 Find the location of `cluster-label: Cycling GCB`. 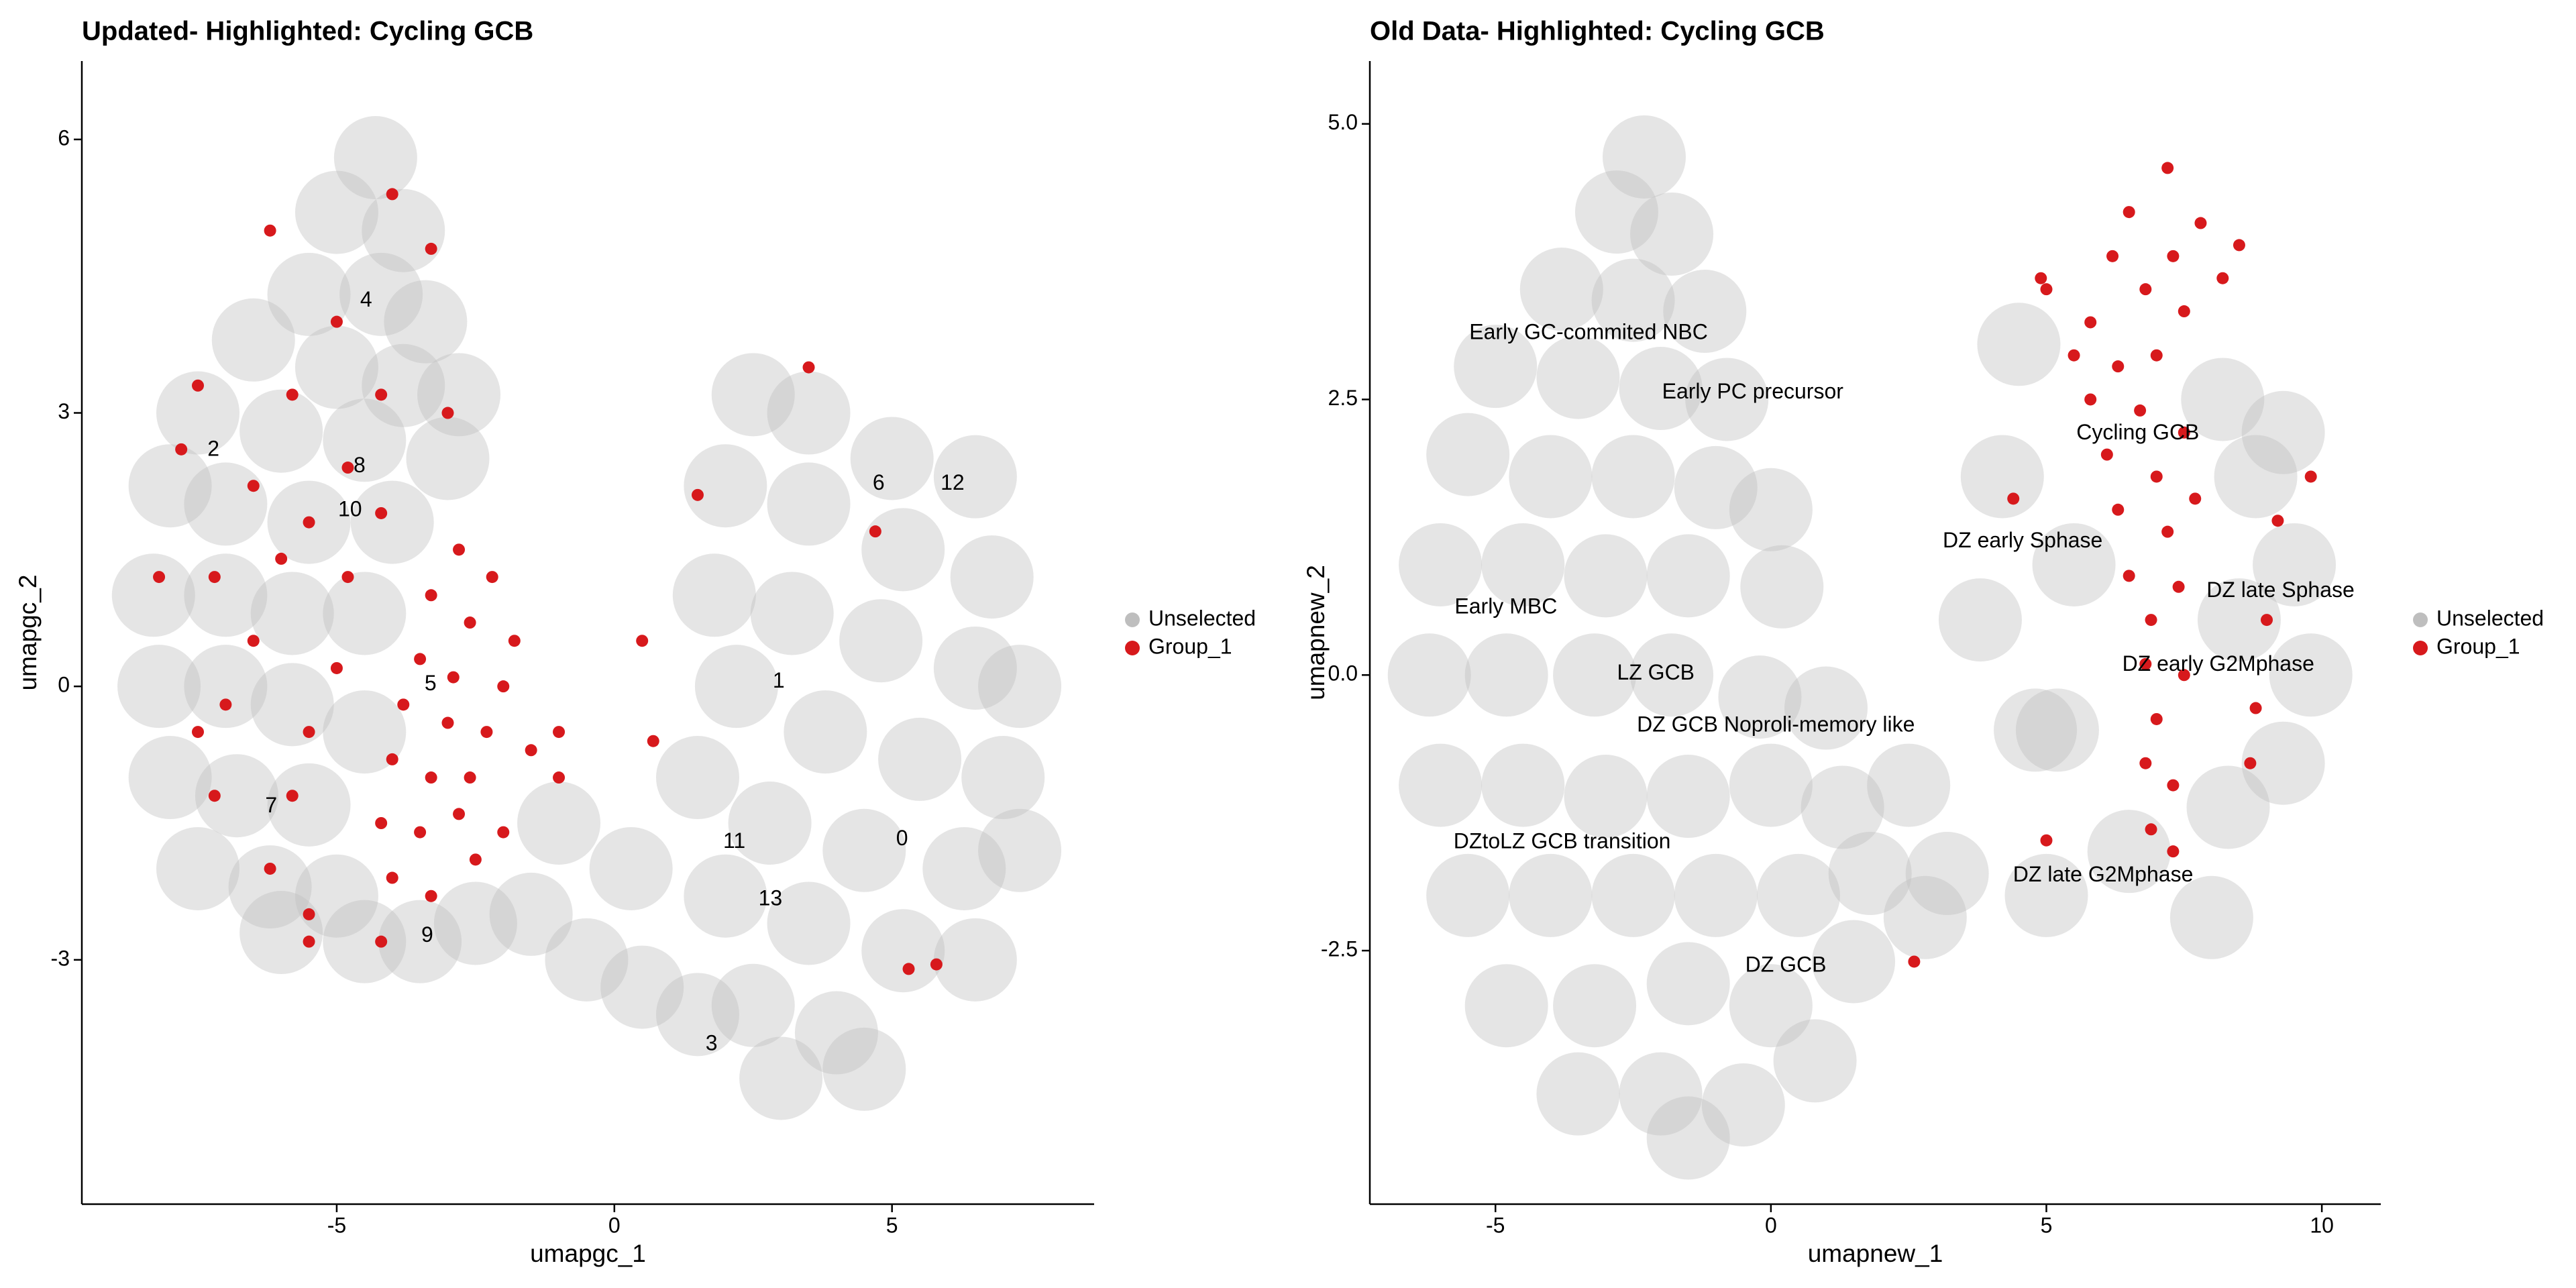

cluster-label: Cycling GCB is located at coordinates (2137, 432).